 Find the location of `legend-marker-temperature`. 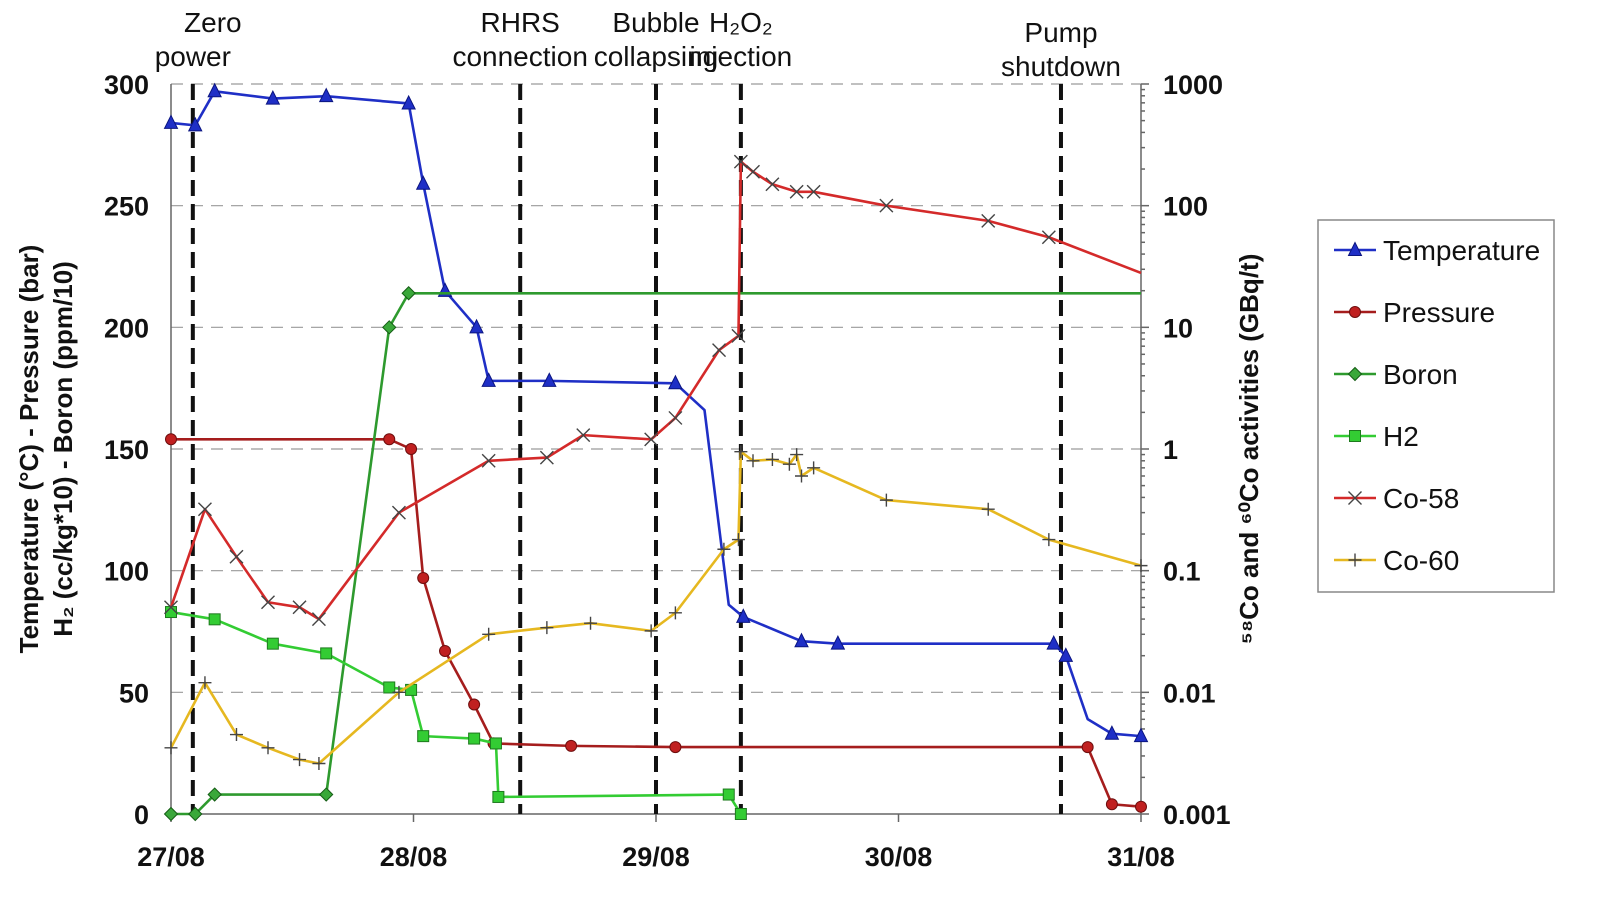

legend-marker-temperature is located at coordinates (1355, 248).